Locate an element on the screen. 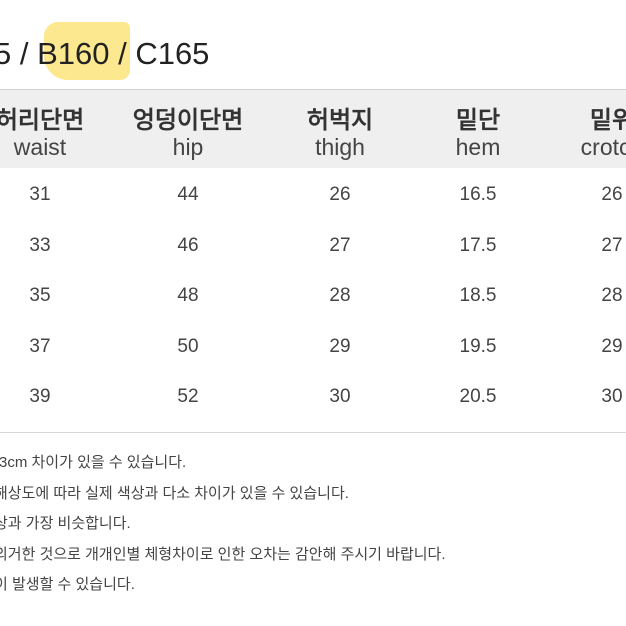  note-line: 이 발생할 수 있습니다. is located at coordinates (67, 584).